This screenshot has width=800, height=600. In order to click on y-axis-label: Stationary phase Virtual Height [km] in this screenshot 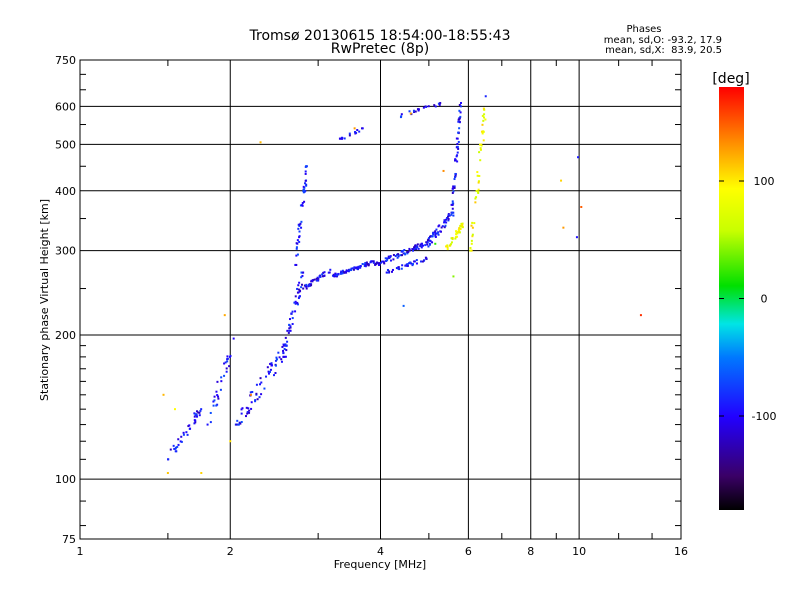, I will do `click(44, 300)`.